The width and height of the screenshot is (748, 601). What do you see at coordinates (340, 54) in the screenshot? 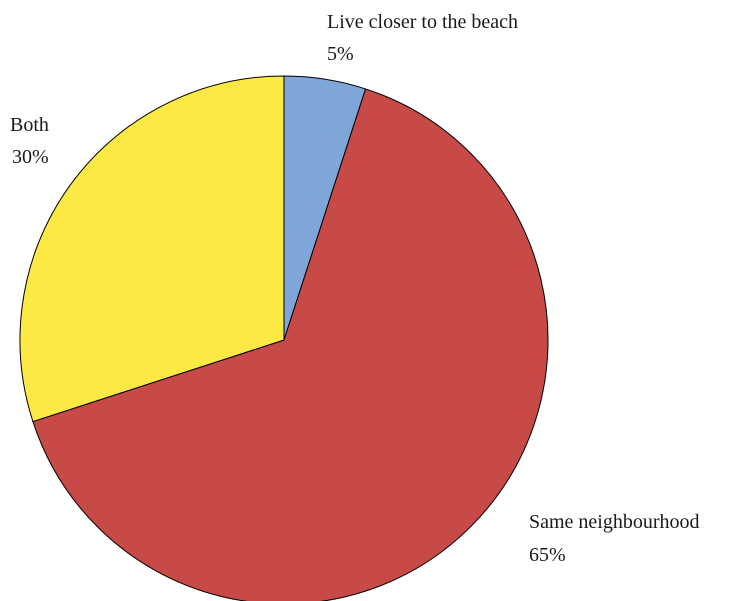
I see `slice-label-value: 5%` at bounding box center [340, 54].